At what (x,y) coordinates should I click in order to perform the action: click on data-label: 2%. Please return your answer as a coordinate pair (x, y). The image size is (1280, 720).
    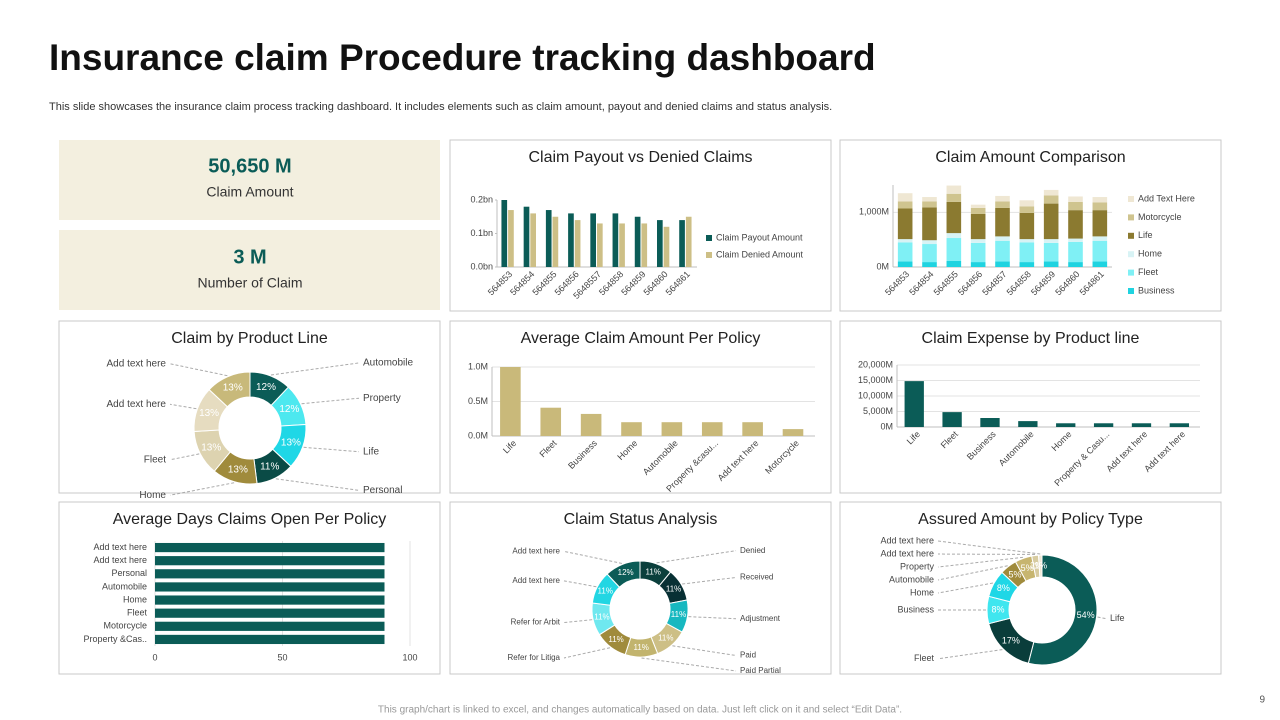
    Looking at the image, I should click on (1036, 566).